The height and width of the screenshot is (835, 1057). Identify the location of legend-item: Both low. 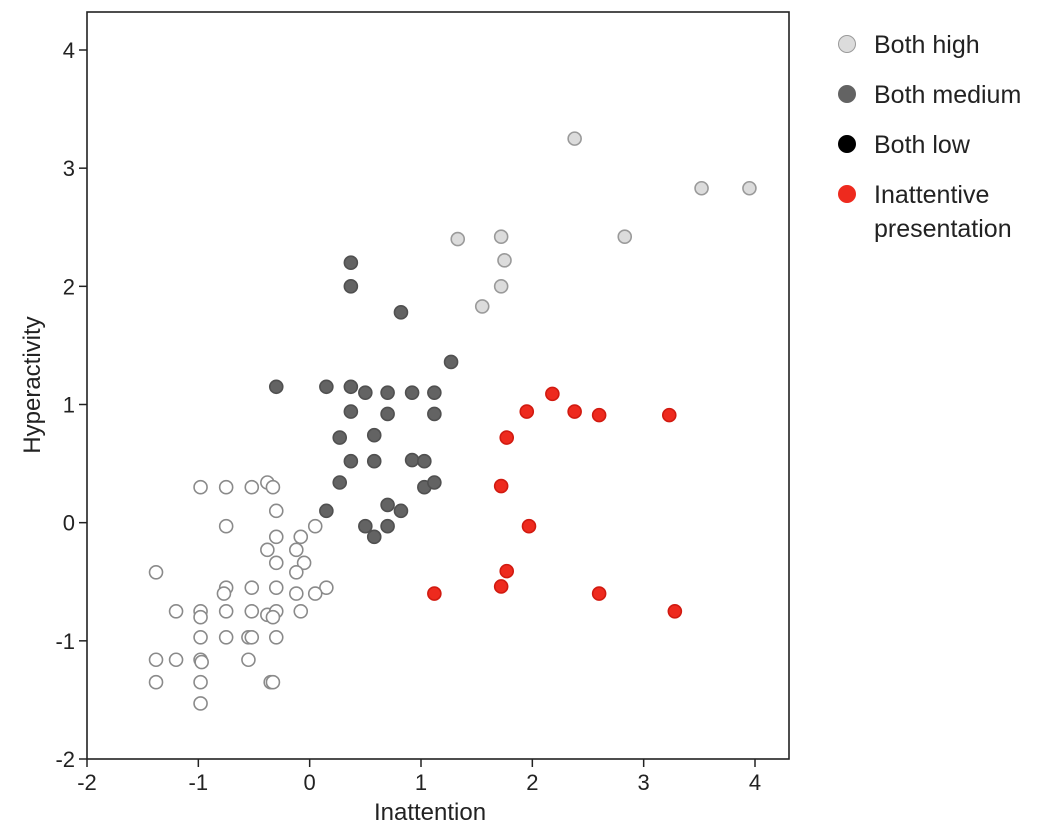
(945, 145).